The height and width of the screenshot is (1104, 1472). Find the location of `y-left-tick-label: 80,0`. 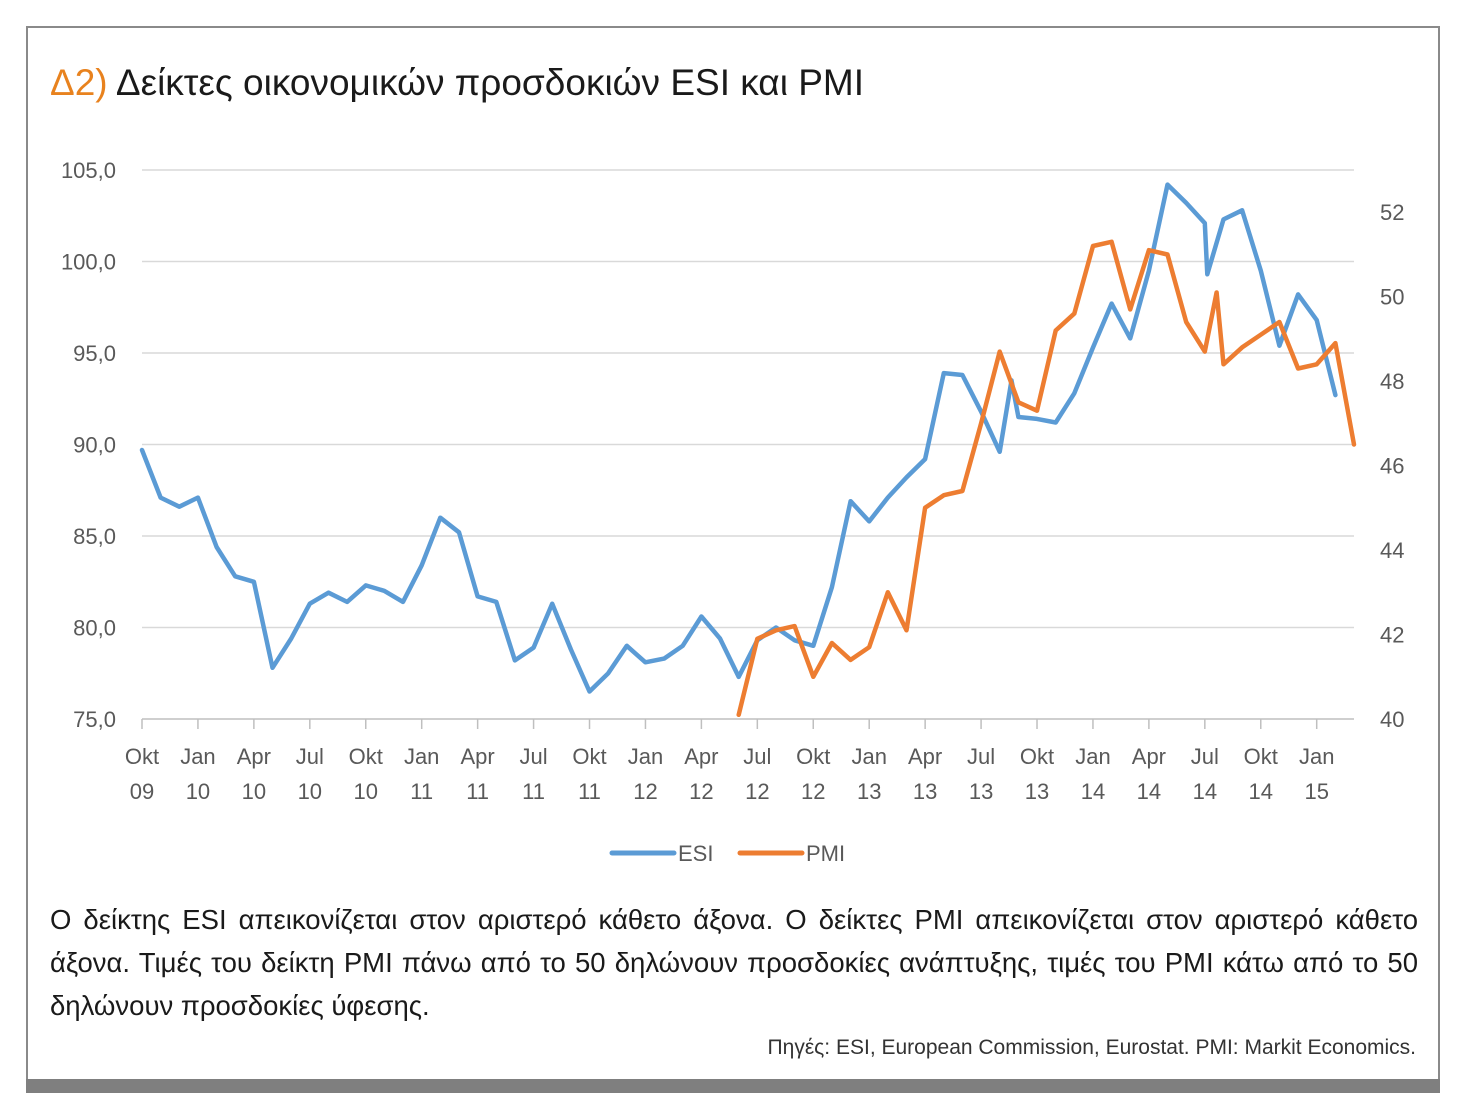

y-left-tick-label: 80,0 is located at coordinates (94, 628).